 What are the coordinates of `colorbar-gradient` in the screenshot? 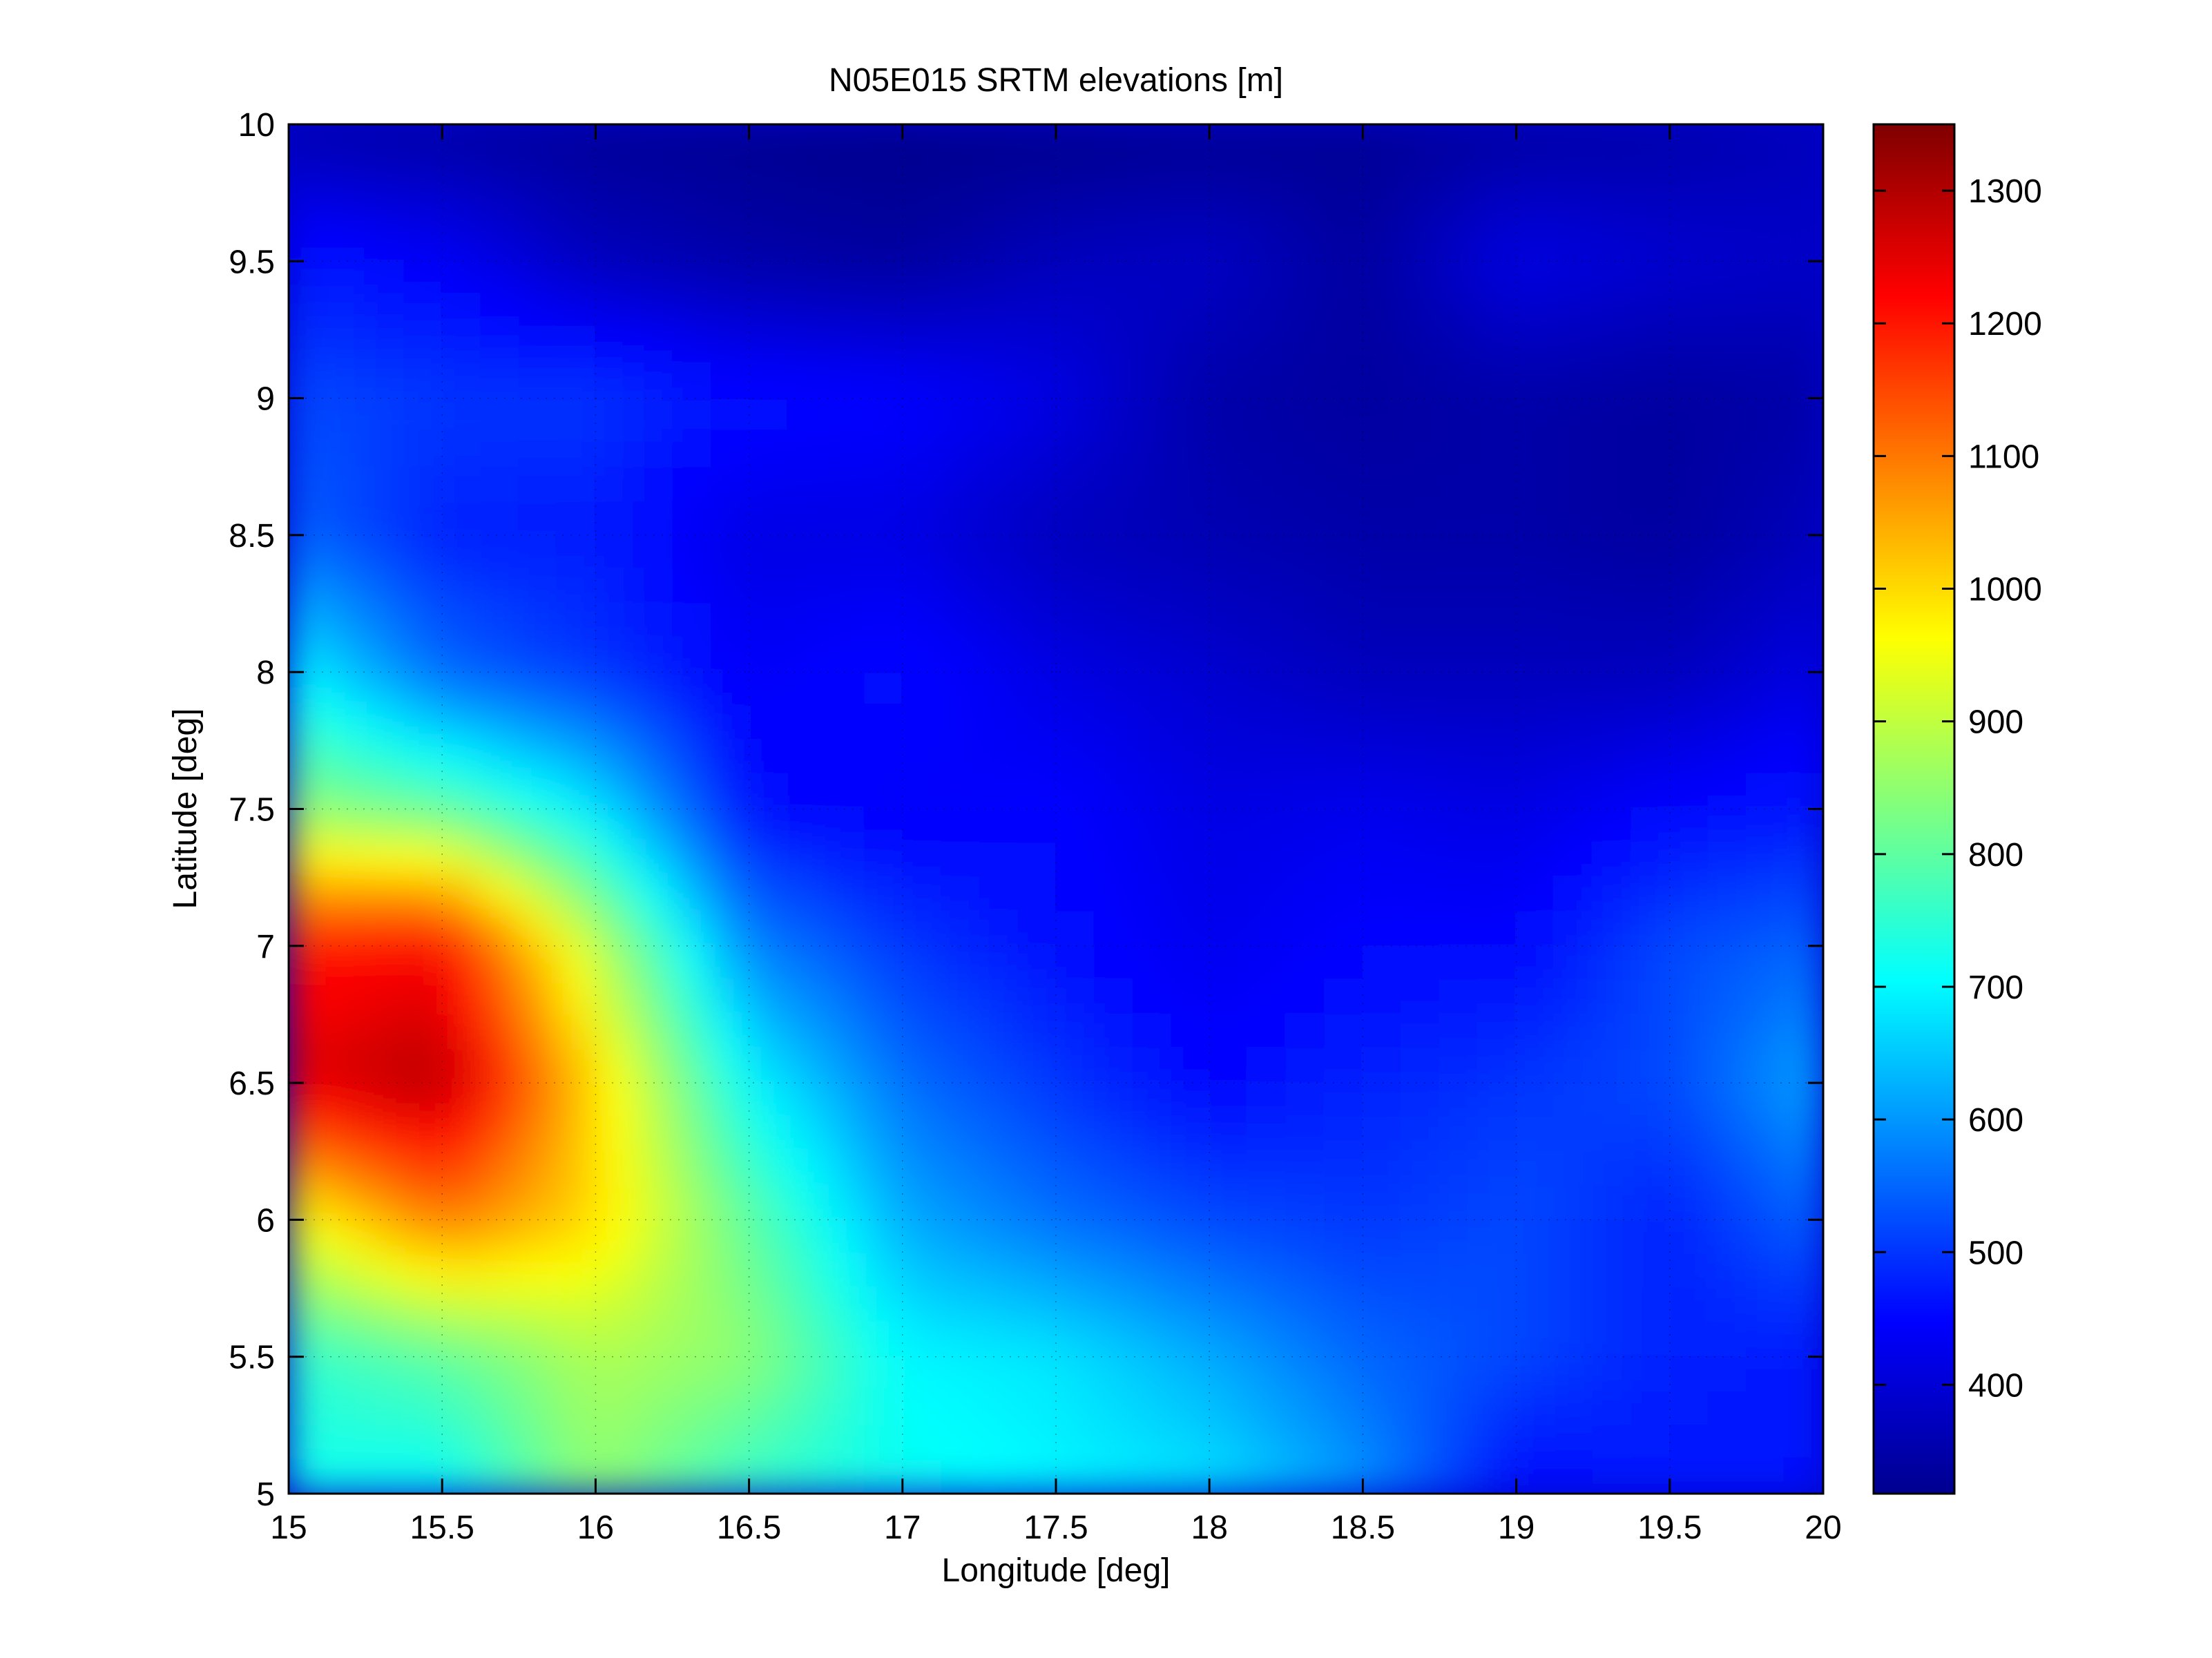 It's located at (1914, 809).